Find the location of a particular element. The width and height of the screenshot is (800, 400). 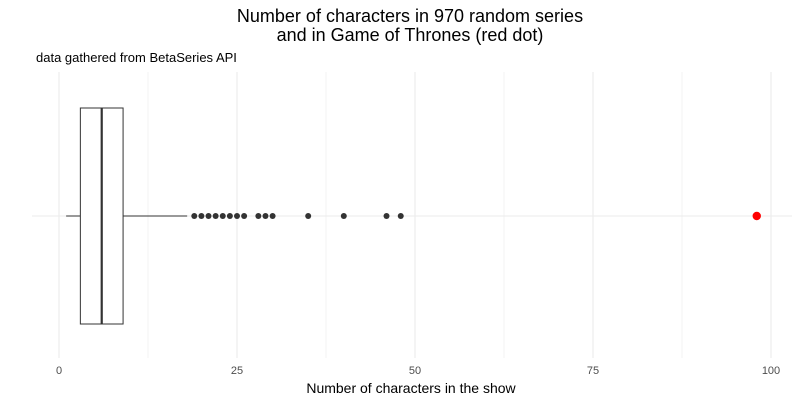

box-layer is located at coordinates (127, 216).